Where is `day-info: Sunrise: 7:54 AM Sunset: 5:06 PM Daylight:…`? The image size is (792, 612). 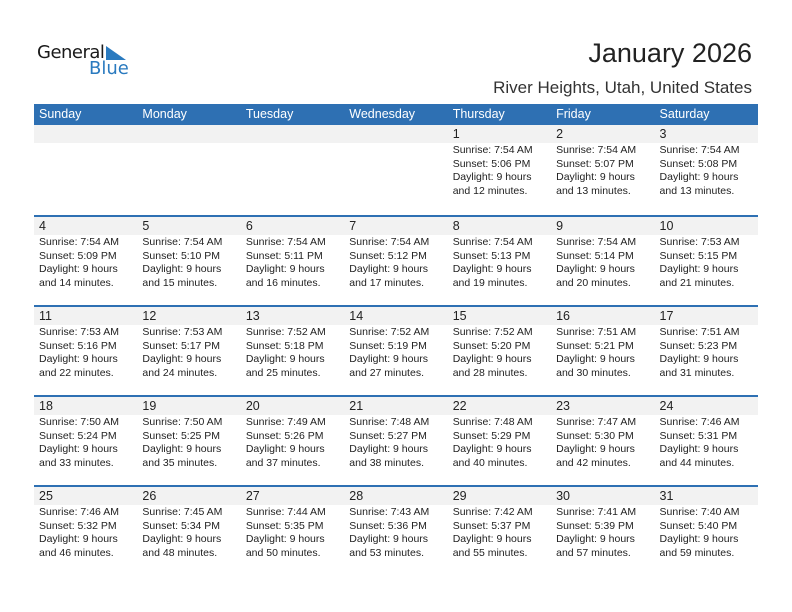 day-info: Sunrise: 7:54 AM Sunset: 5:06 PM Daylight:… is located at coordinates (499, 170).